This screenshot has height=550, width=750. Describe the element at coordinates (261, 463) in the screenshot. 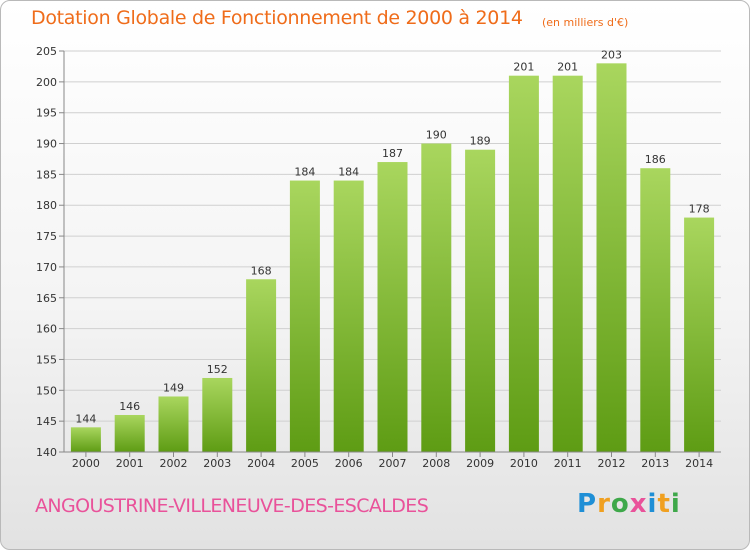

I see `x-tick-label: 2004` at that location.